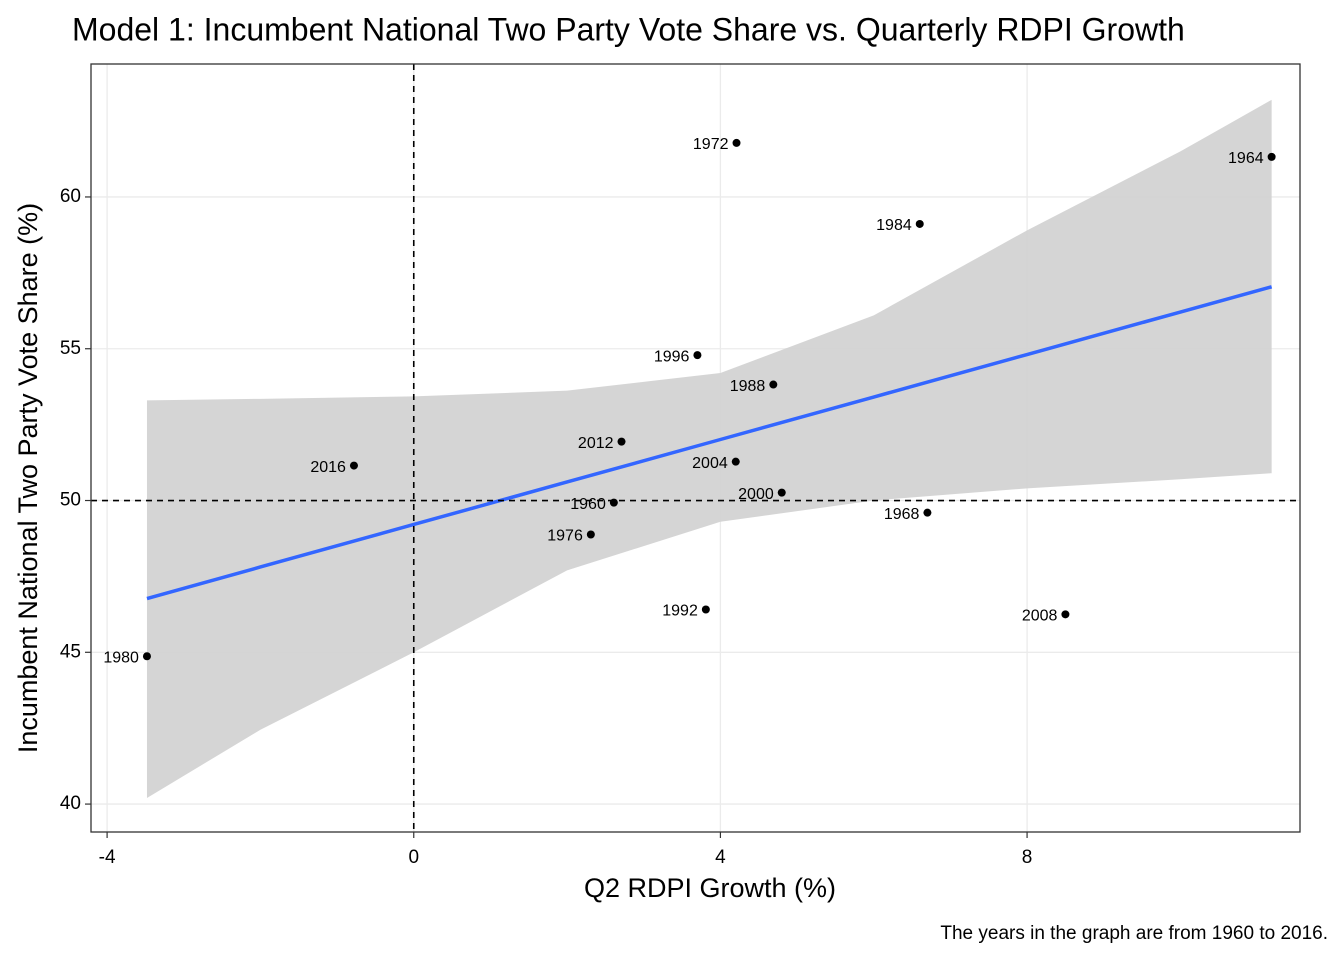  Describe the element at coordinates (413, 857) in the screenshot. I see `x-tick-label: 0` at that location.